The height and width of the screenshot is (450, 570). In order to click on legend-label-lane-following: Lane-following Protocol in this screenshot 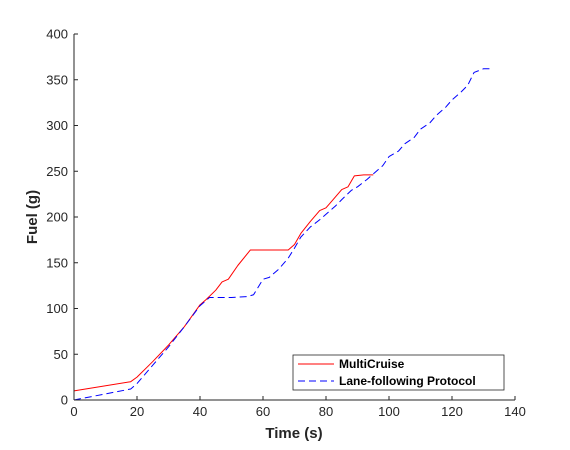, I will do `click(407, 381)`.